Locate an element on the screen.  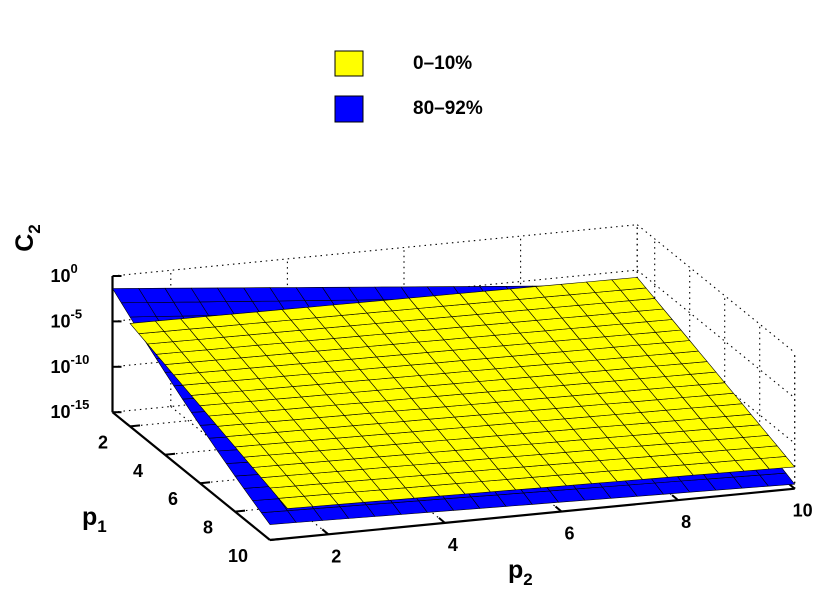
y-tick-label: 10 is located at coordinates (803, 511).